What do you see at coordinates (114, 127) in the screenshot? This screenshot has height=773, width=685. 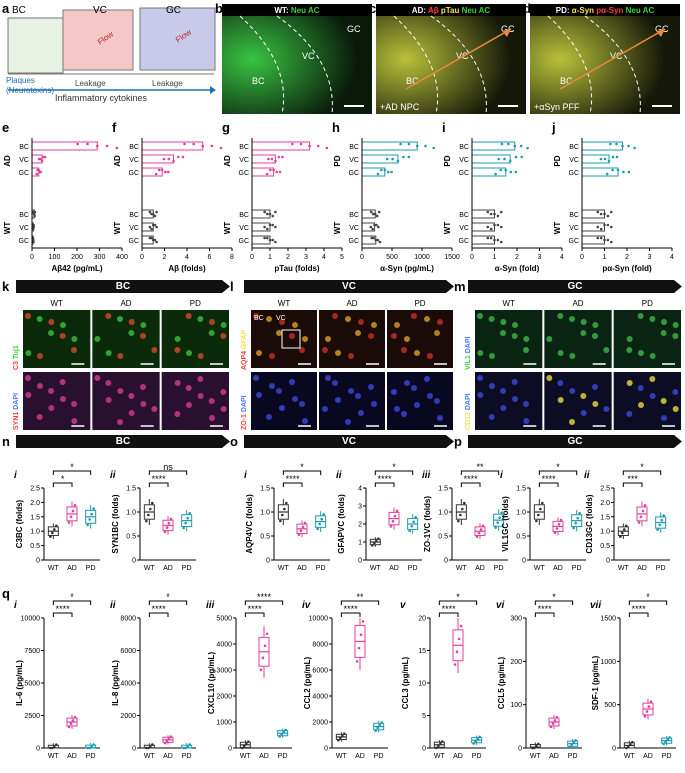 I see `panel-letter: f` at bounding box center [114, 127].